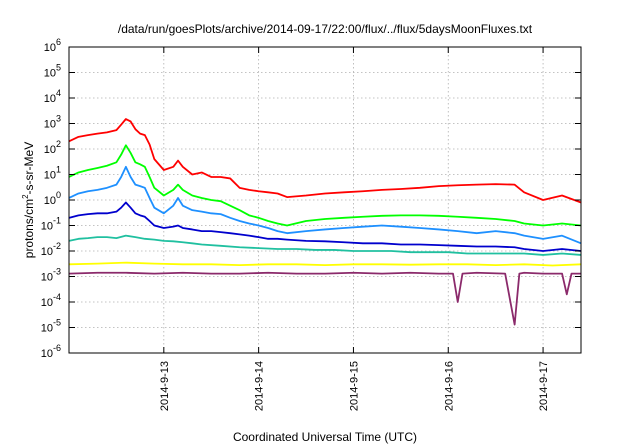 The width and height of the screenshot is (640, 448). What do you see at coordinates (57, 221) in the screenshot?
I see `y-tick-label-exponent: -1` at bounding box center [57, 221].